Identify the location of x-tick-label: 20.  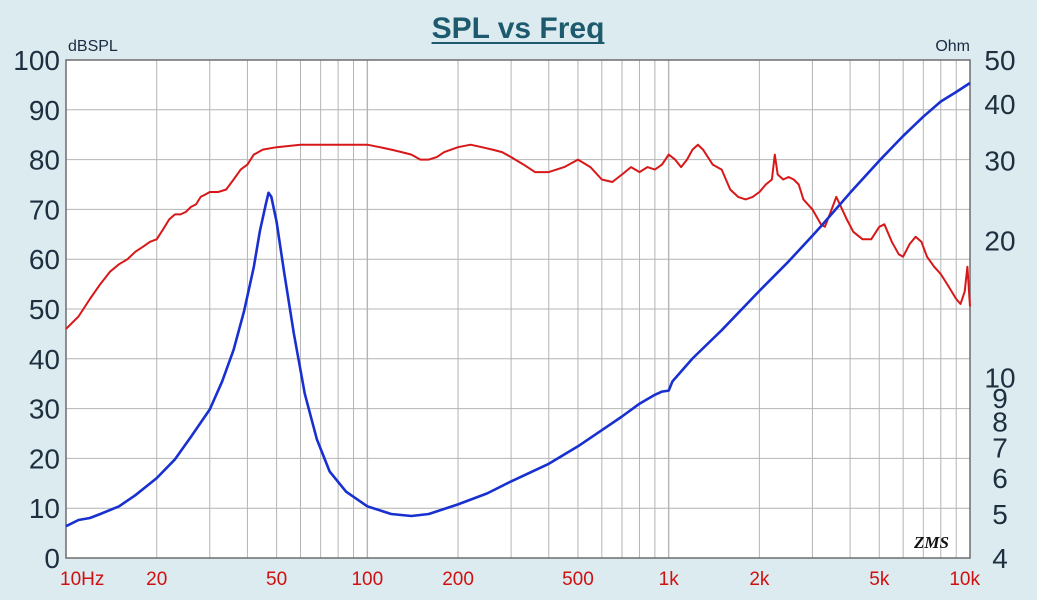
(156, 579).